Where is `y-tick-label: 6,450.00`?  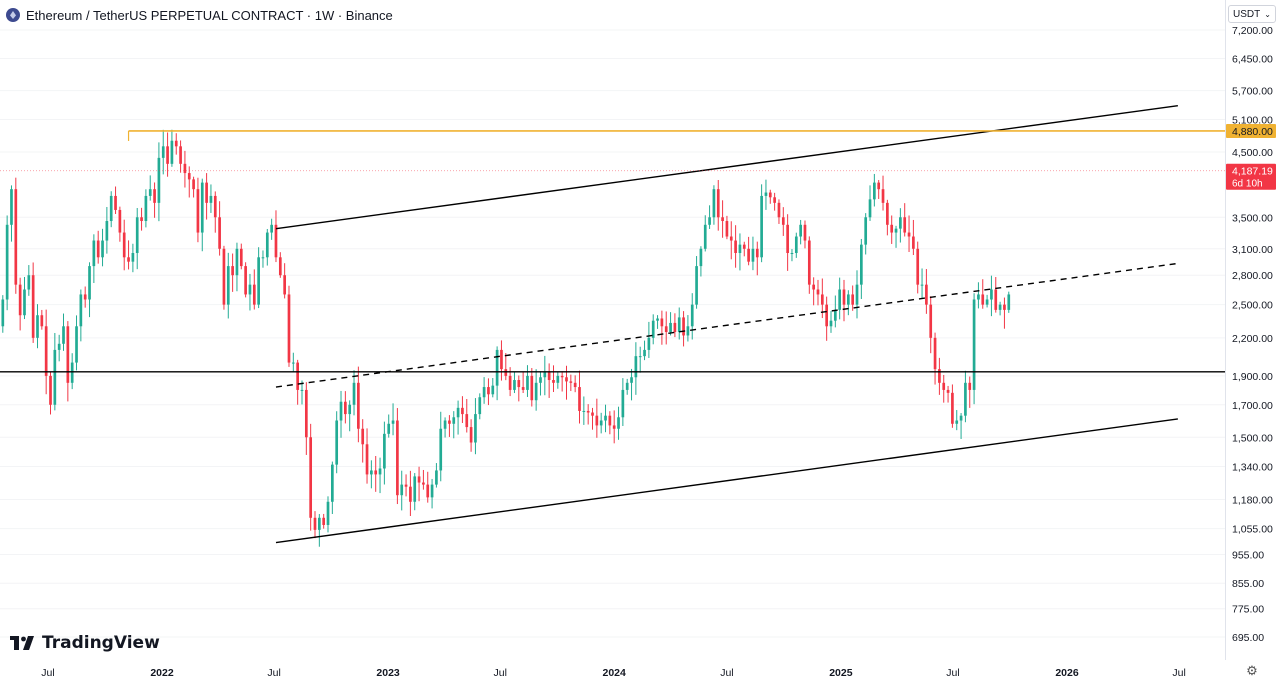
y-tick-label: 6,450.00 is located at coordinates (1252, 60).